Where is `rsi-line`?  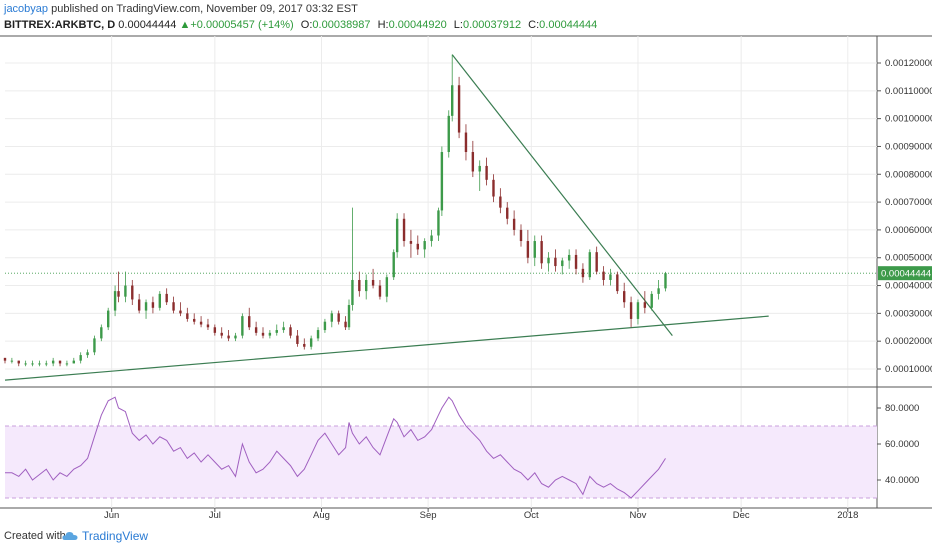 rsi-line is located at coordinates (335, 447).